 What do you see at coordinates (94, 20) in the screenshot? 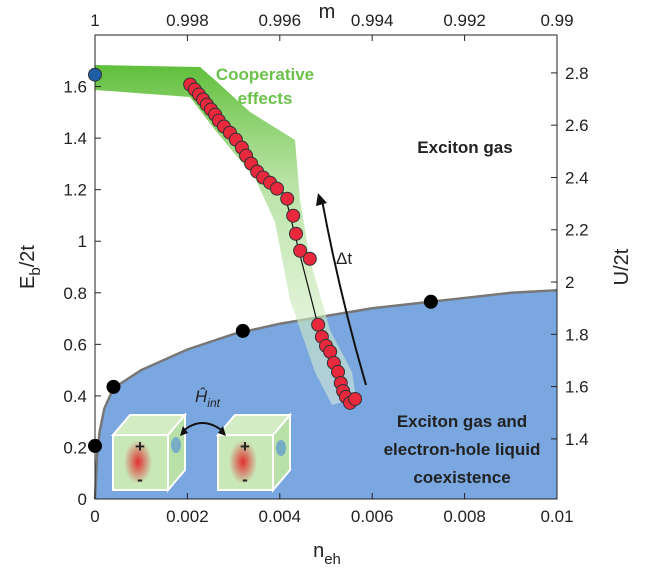
I see `x2-tick-label: 1` at bounding box center [94, 20].